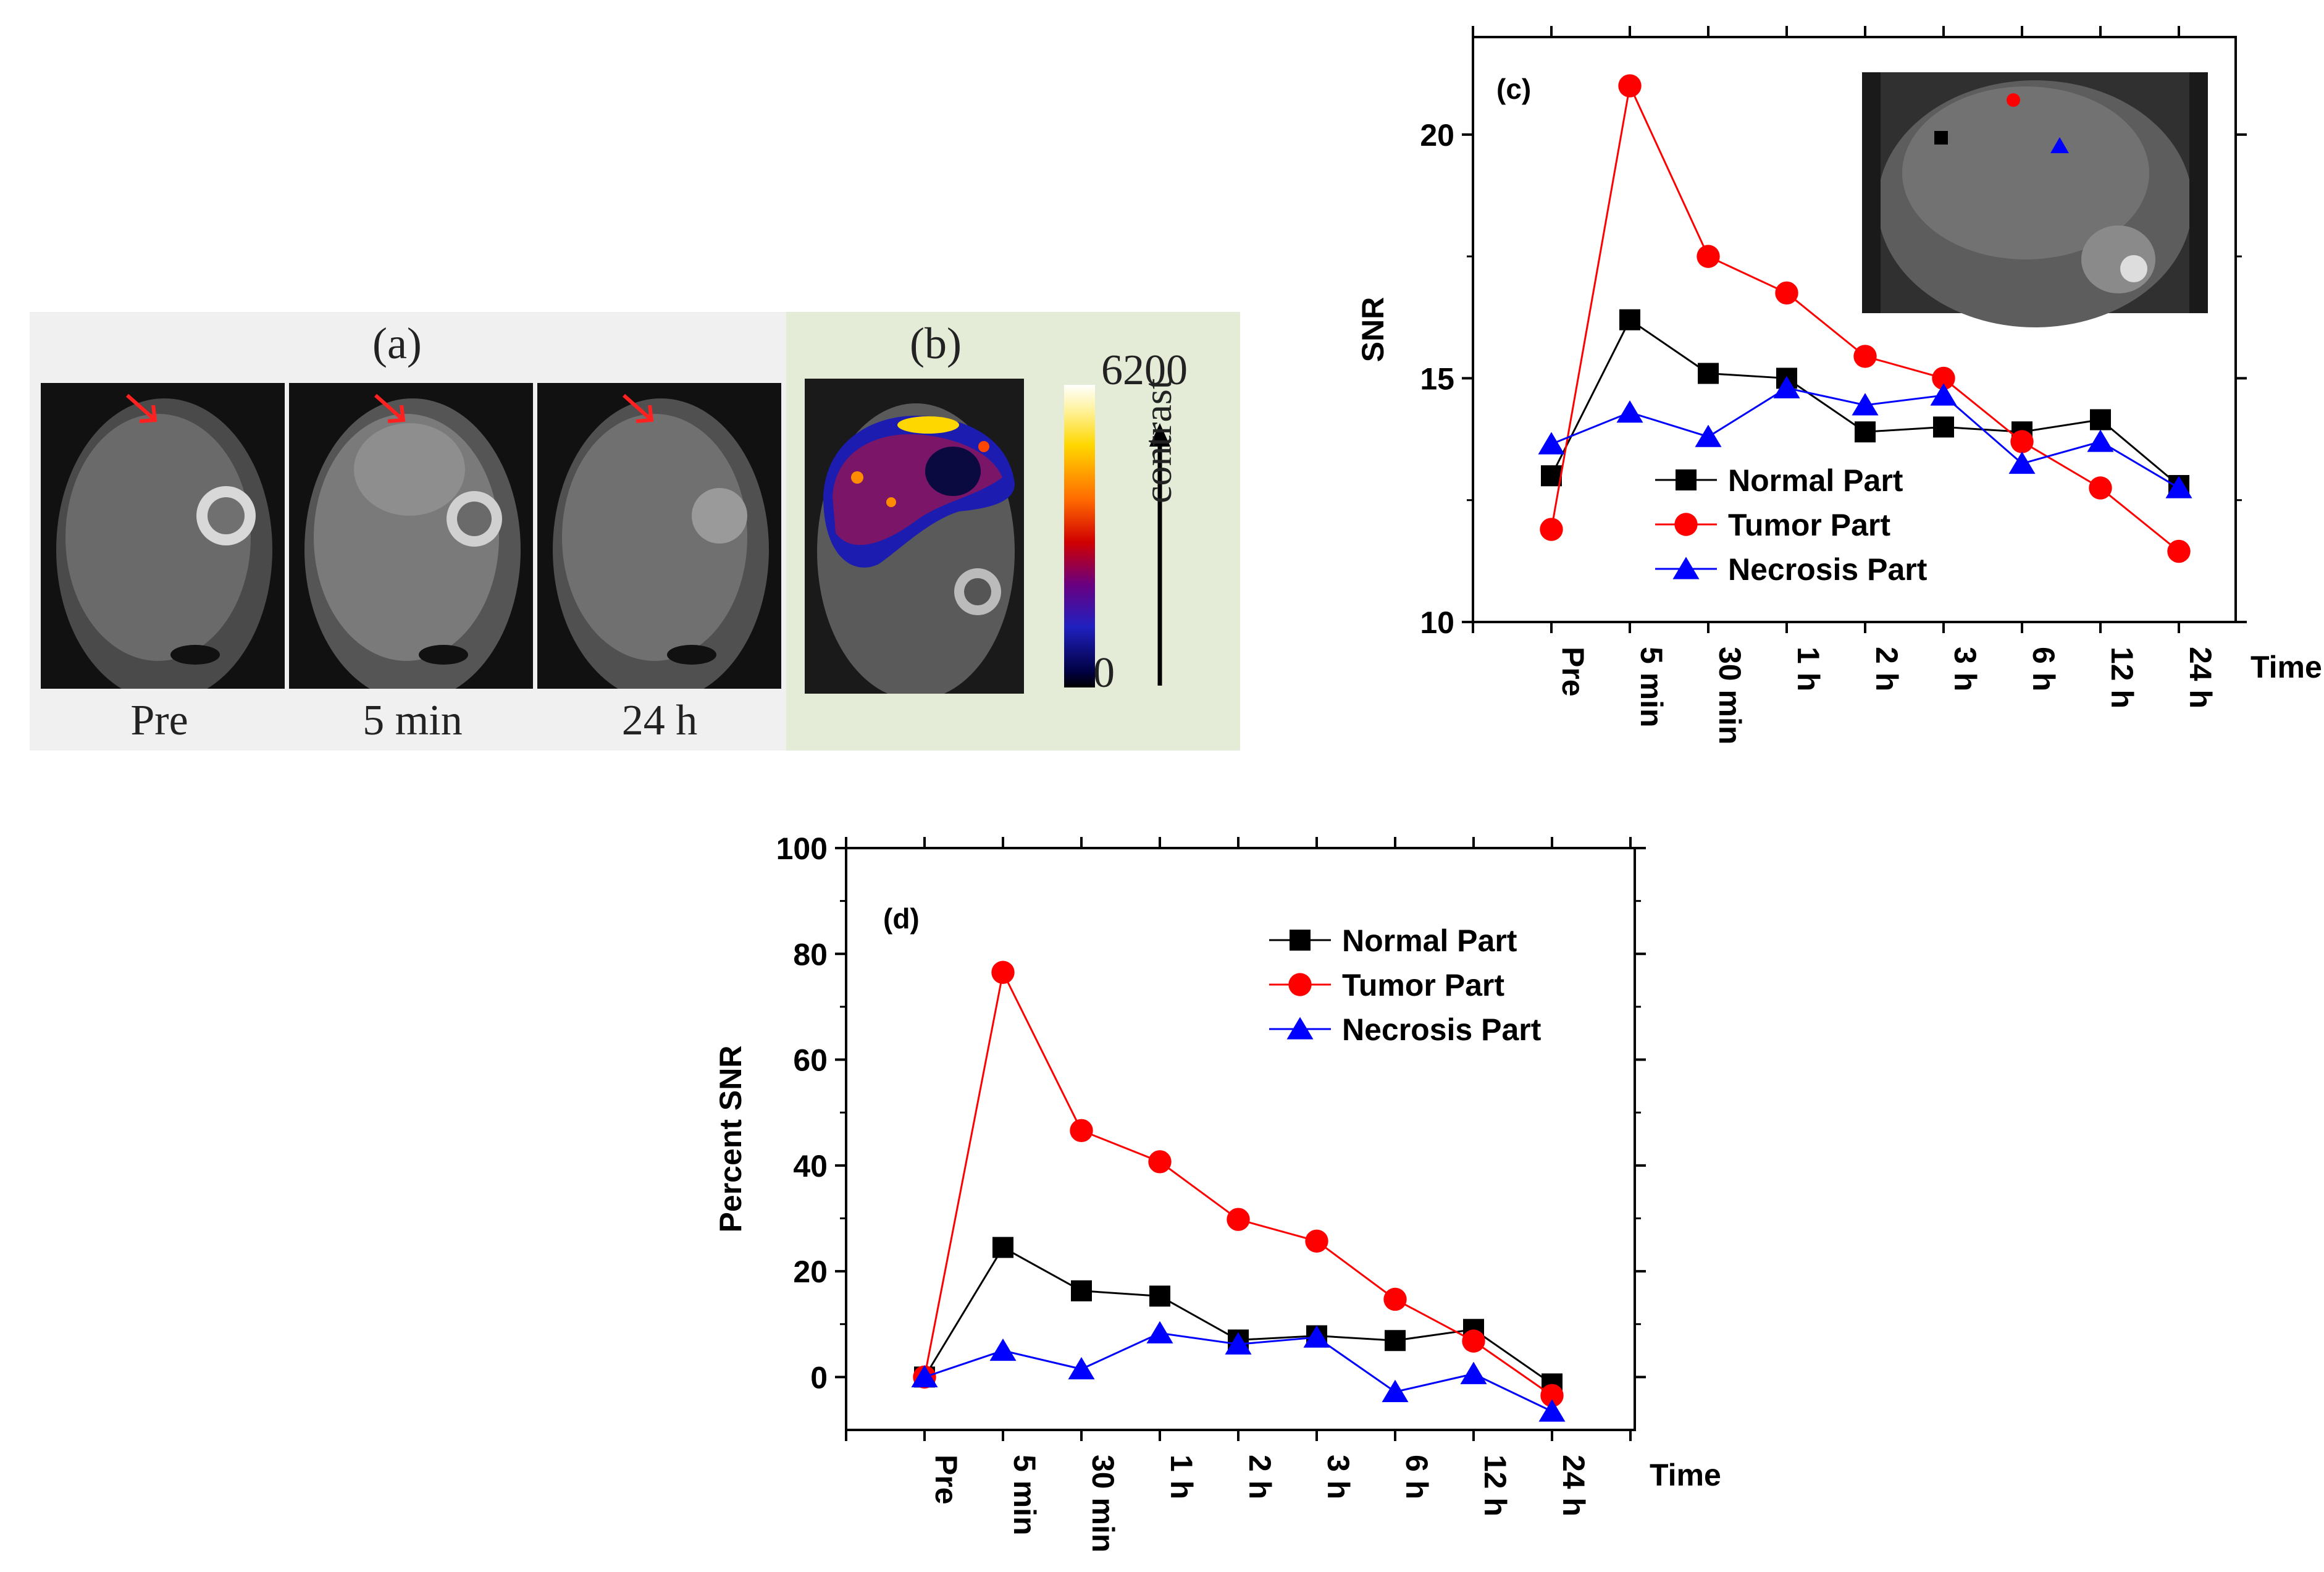  I want to click on panel-a-label: (a), so click(397, 343).